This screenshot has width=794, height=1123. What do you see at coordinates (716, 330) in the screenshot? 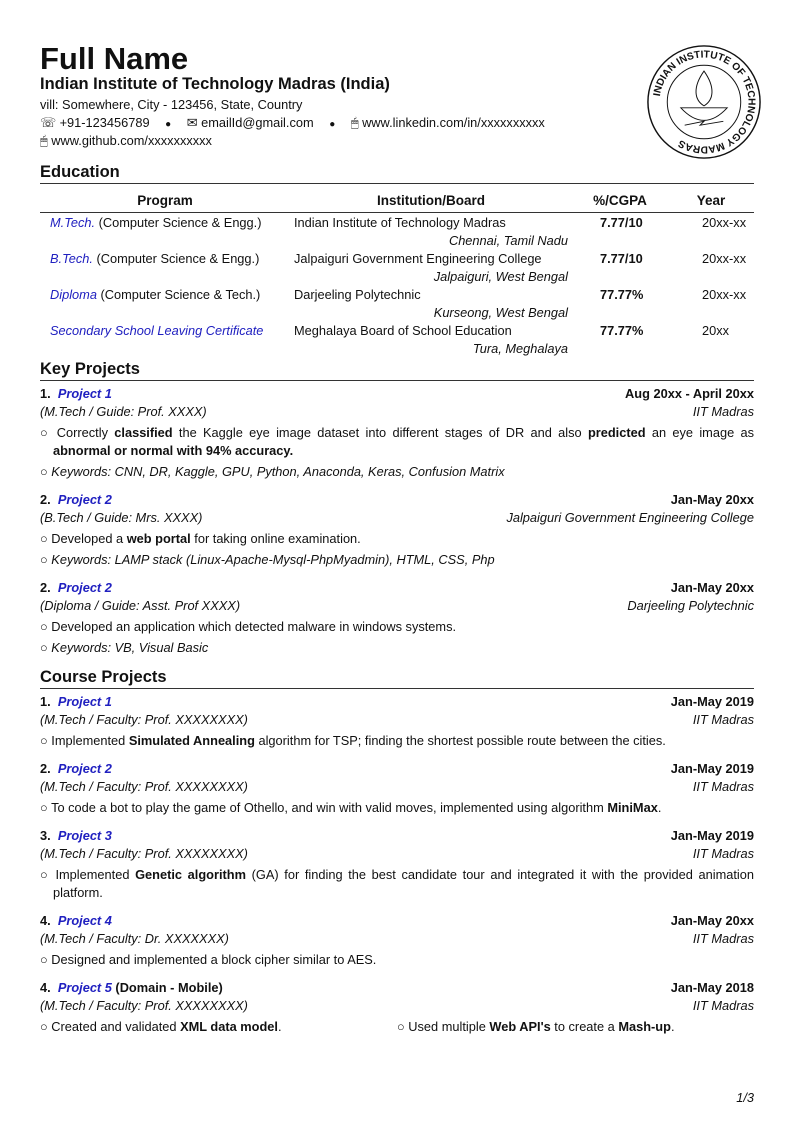
I see `year: 20xx` at bounding box center [716, 330].